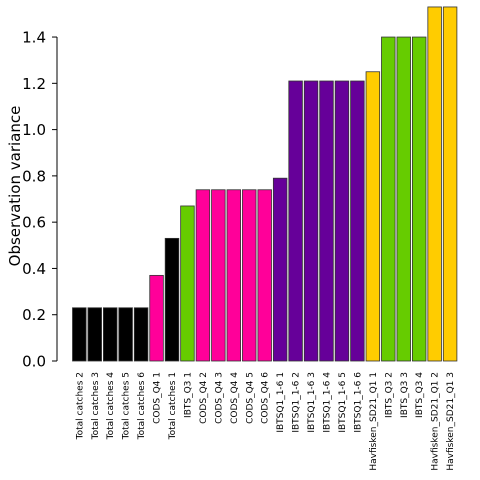  Describe the element at coordinates (158, 398) in the screenshot. I see `x-tick-label: CODS_Q4 1` at that location.